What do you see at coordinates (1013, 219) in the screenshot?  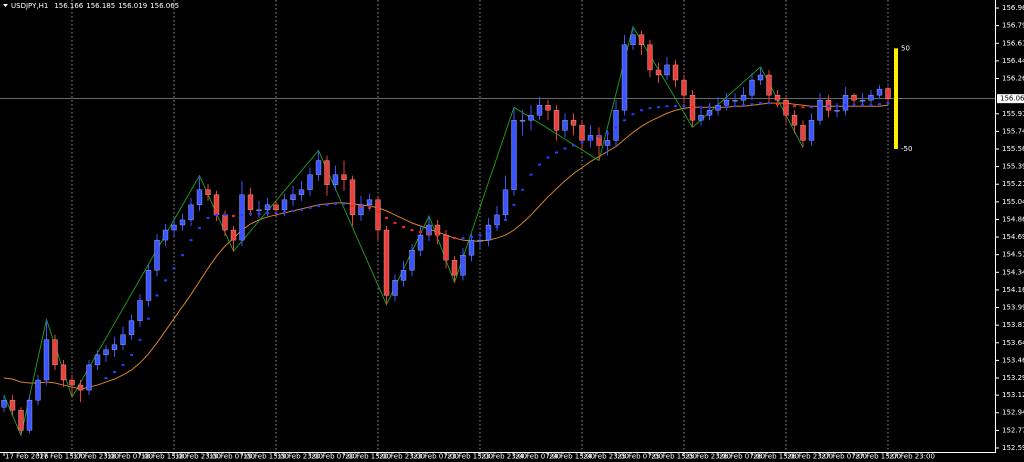 I see `y-tick-label: 154.865` at bounding box center [1013, 219].